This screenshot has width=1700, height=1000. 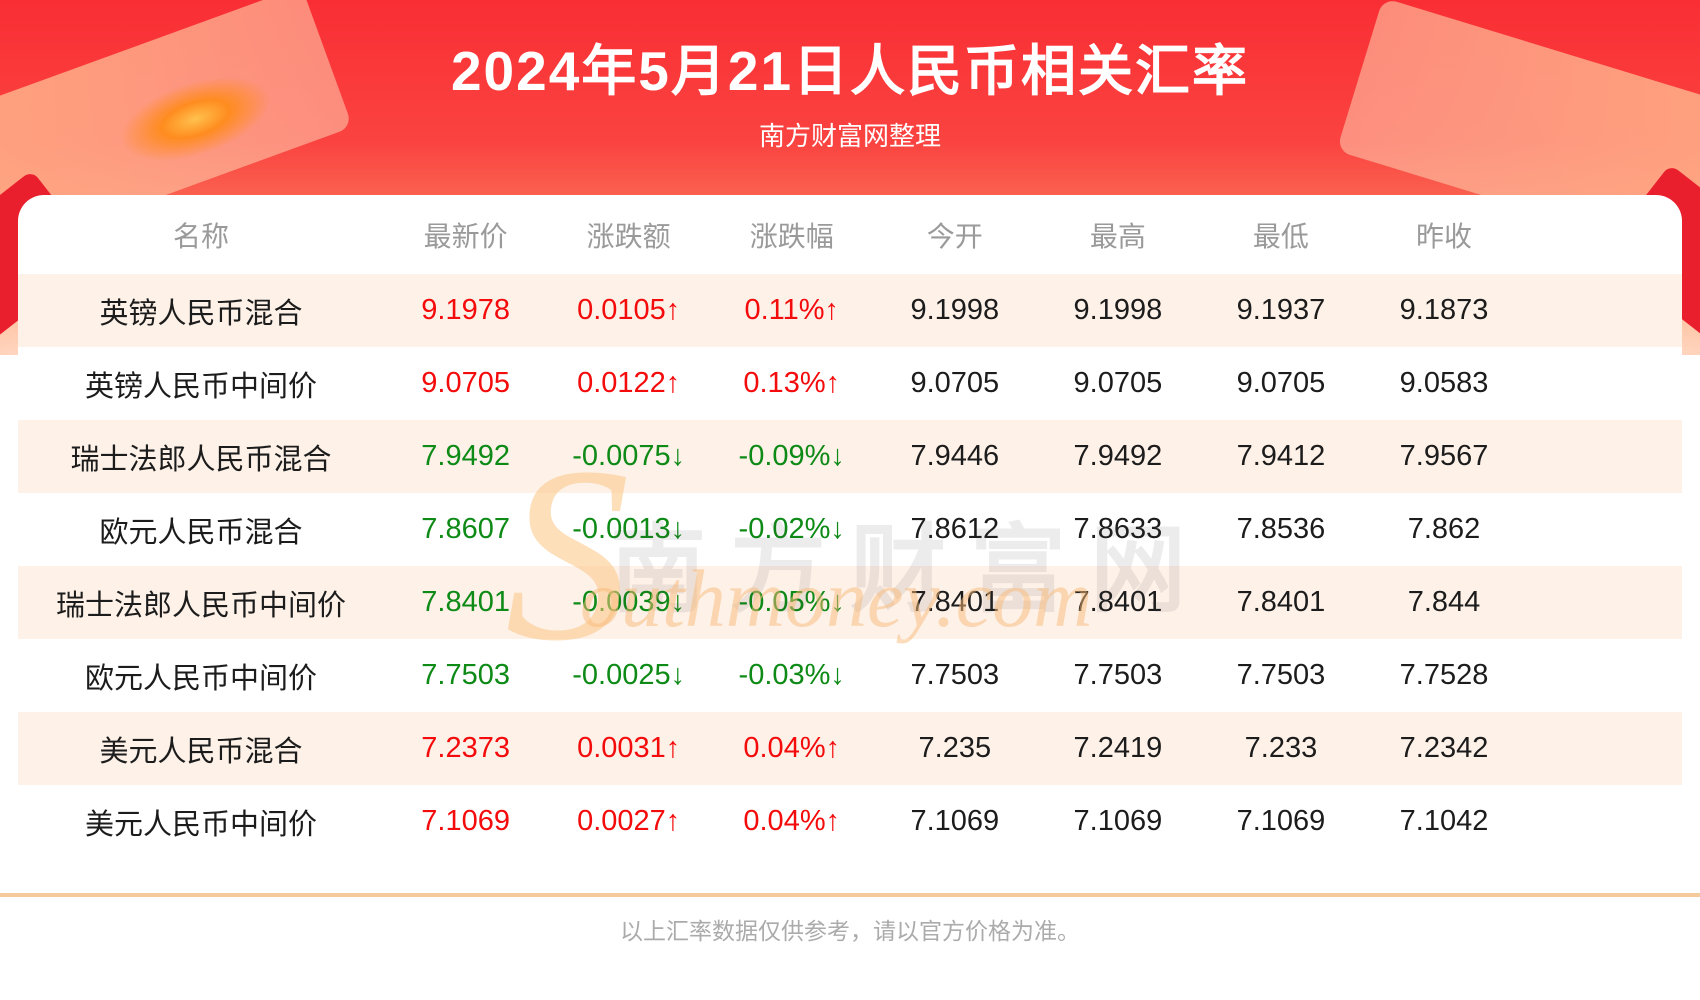 I want to click on cell-high: 9.0705, so click(x=1118, y=383).